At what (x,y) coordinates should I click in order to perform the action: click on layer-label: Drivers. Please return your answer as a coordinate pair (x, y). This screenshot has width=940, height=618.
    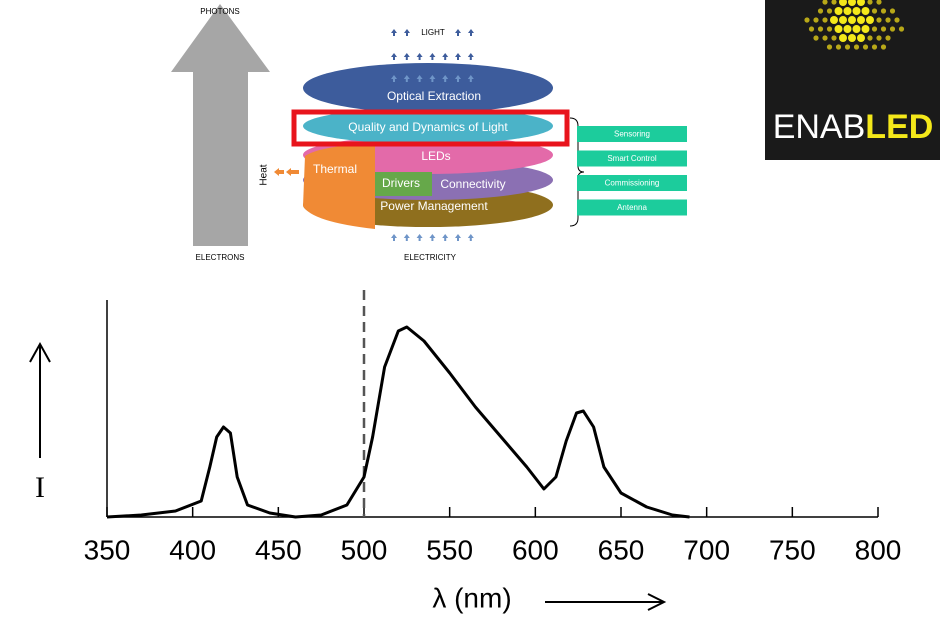
    Looking at the image, I should click on (401, 183).